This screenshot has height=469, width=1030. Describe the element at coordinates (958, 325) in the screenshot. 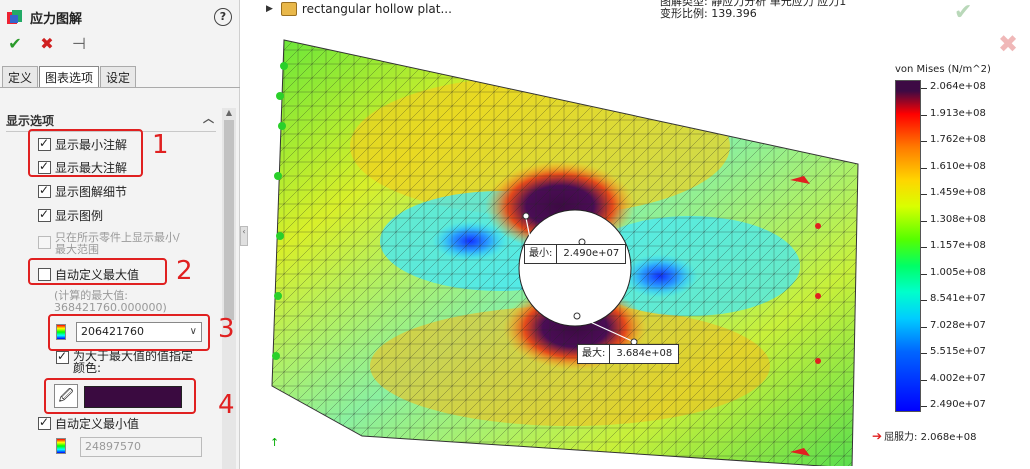

I see `legend-label: 7.028e+07` at that location.